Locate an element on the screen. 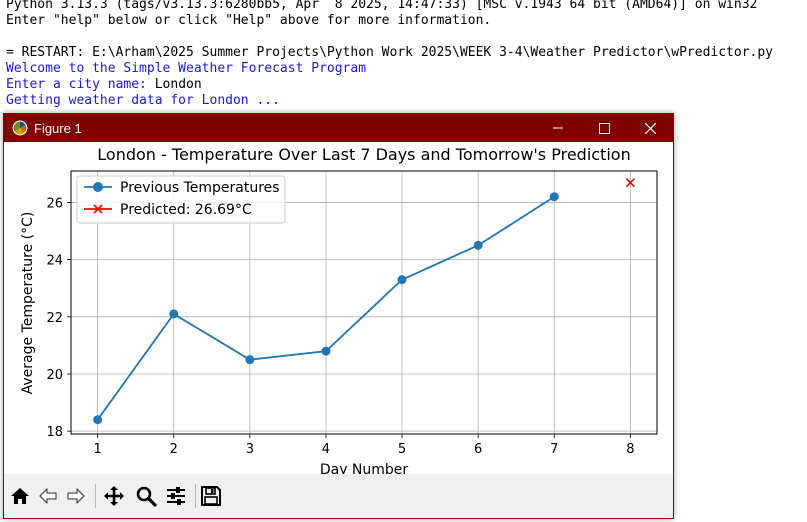  predicted-temperature-point is located at coordinates (630, 183).